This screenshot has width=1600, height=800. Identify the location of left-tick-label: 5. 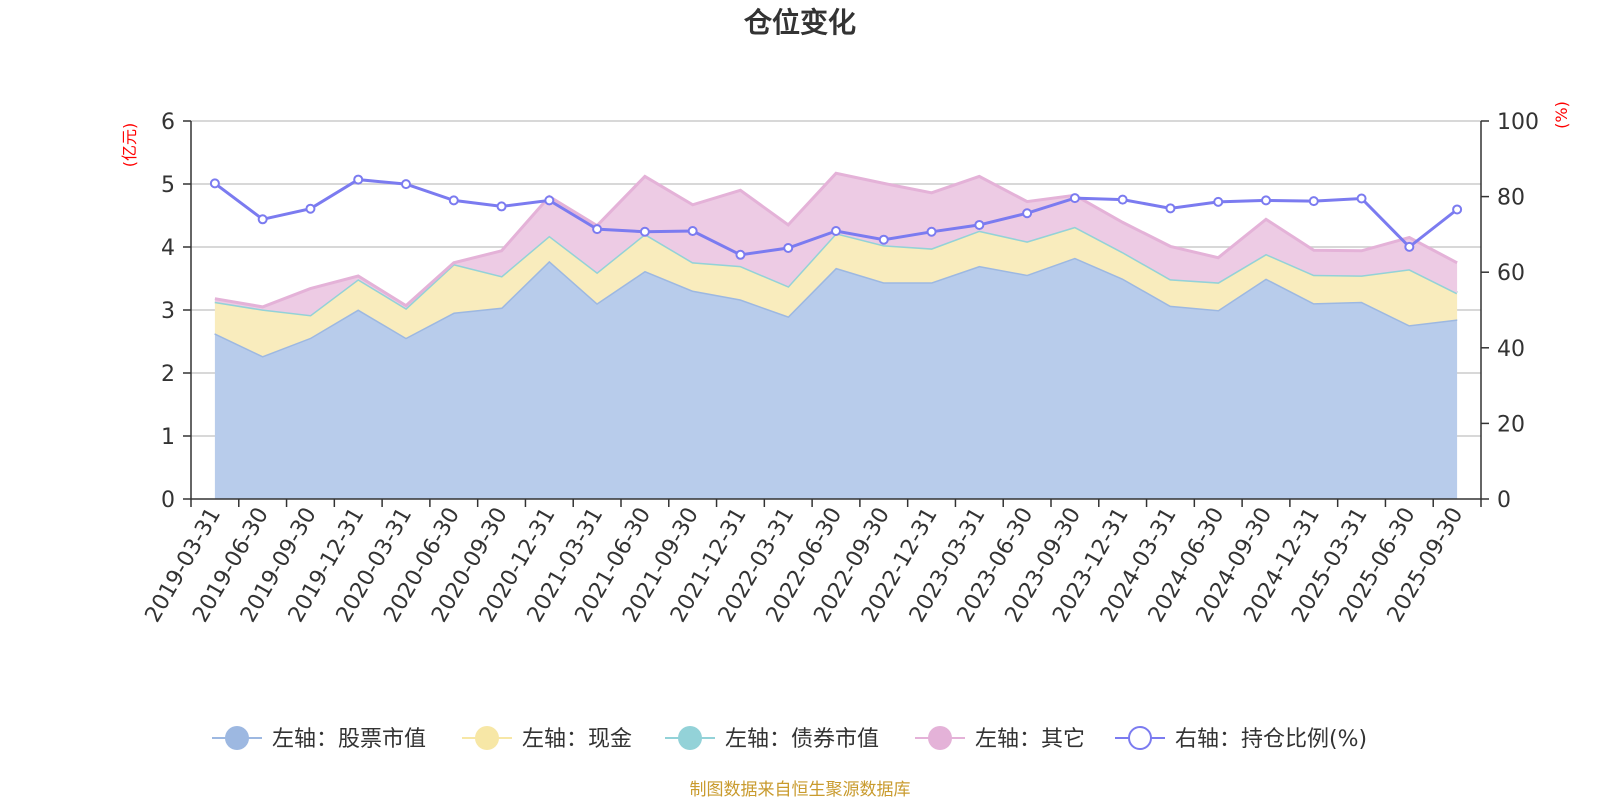
(168, 185).